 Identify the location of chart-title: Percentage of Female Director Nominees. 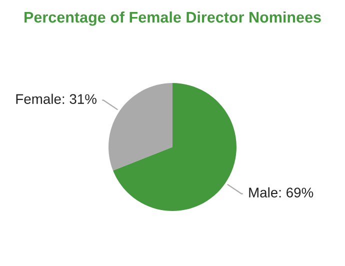
(172, 18).